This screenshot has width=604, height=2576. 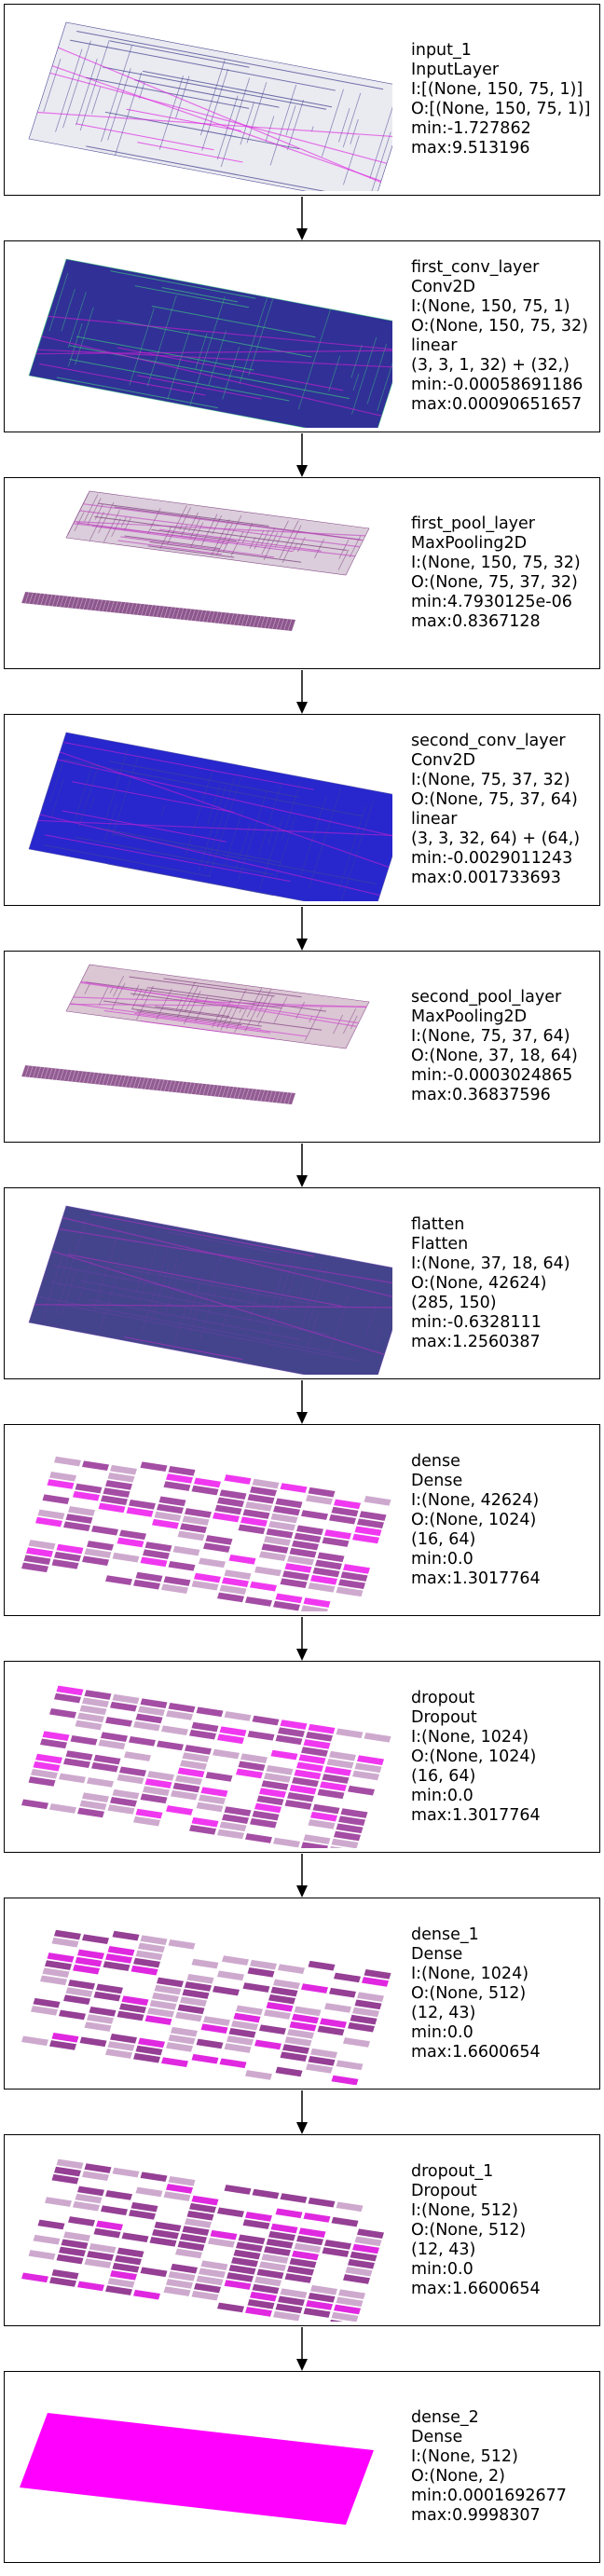 I want to click on layer-detail: I:(None, 150, 75, 1), so click(x=490, y=306).